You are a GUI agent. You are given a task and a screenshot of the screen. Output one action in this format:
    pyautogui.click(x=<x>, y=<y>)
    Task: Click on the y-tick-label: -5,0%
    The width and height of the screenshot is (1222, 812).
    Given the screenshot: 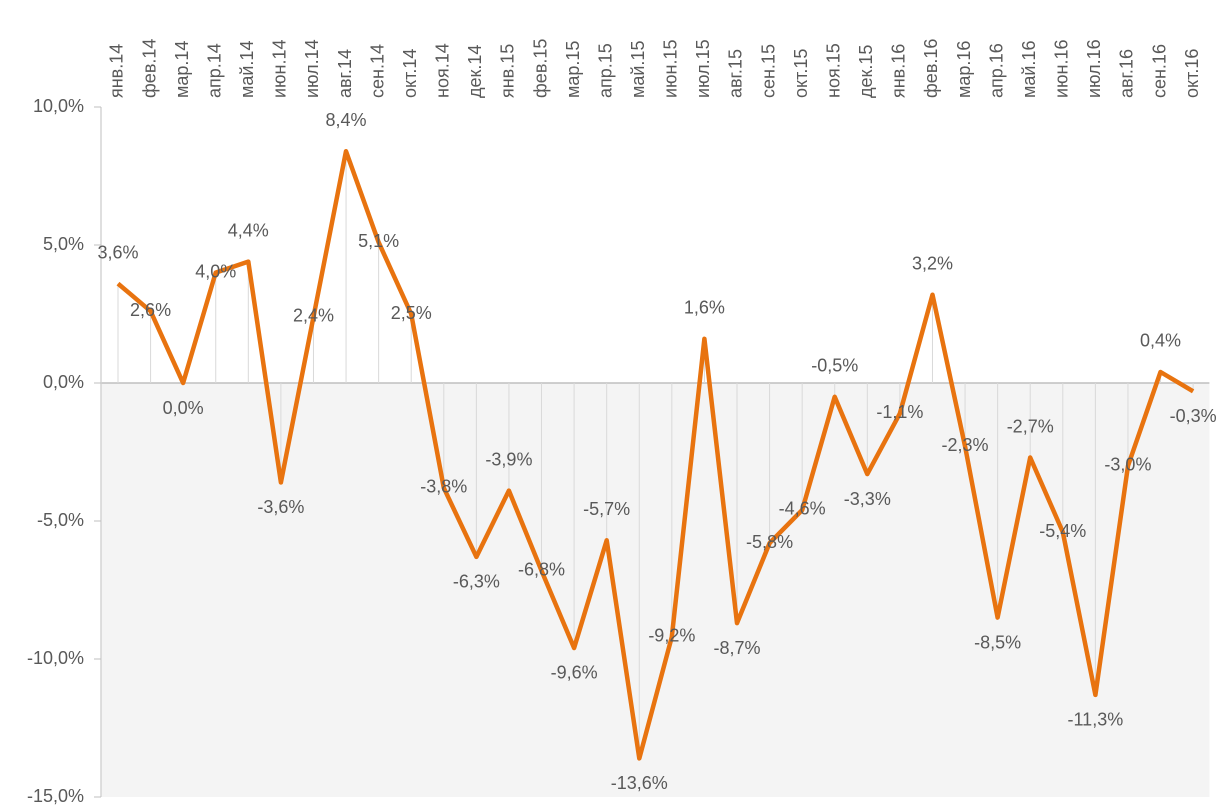 What is the action you would take?
    pyautogui.click(x=60, y=520)
    